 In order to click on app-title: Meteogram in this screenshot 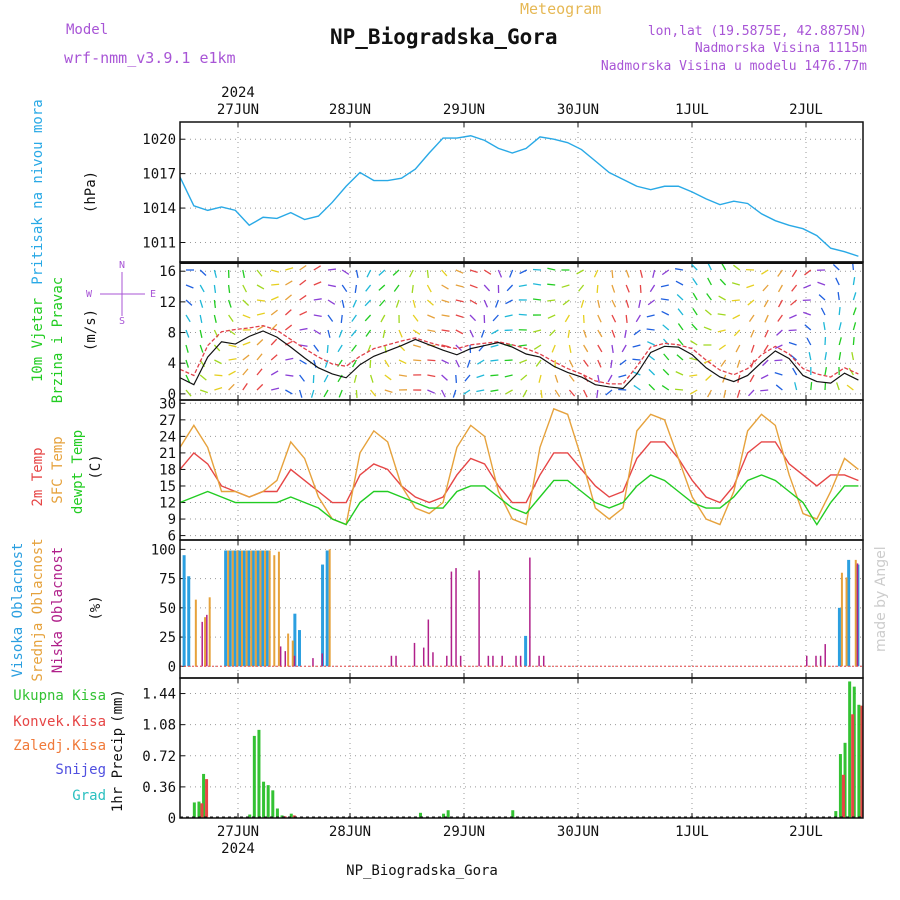, I will do `click(560, 9)`.